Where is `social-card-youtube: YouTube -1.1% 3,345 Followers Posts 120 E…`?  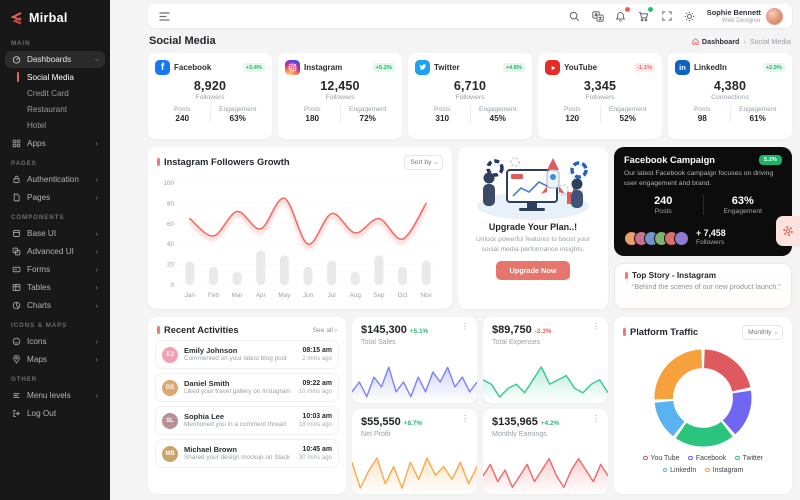
social-card-youtube: YouTube -1.1% 3,345 Followers Posts 120 E… is located at coordinates (600, 96).